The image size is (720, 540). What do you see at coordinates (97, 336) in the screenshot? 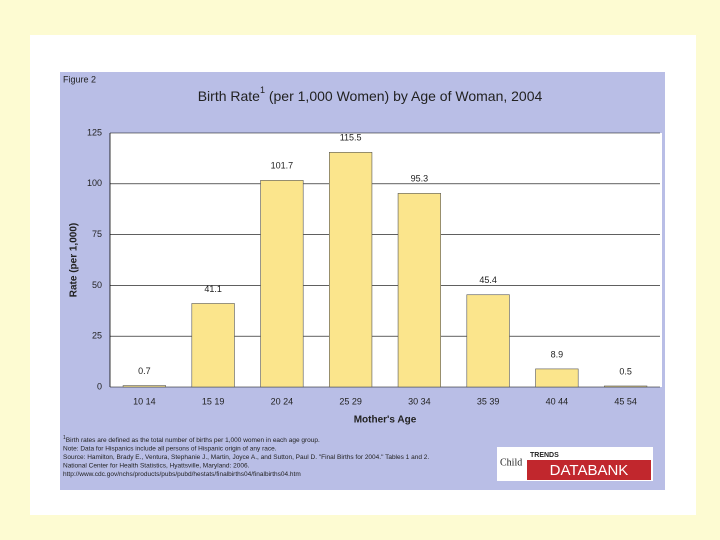
I see `y-tick-label: 25` at bounding box center [97, 336].